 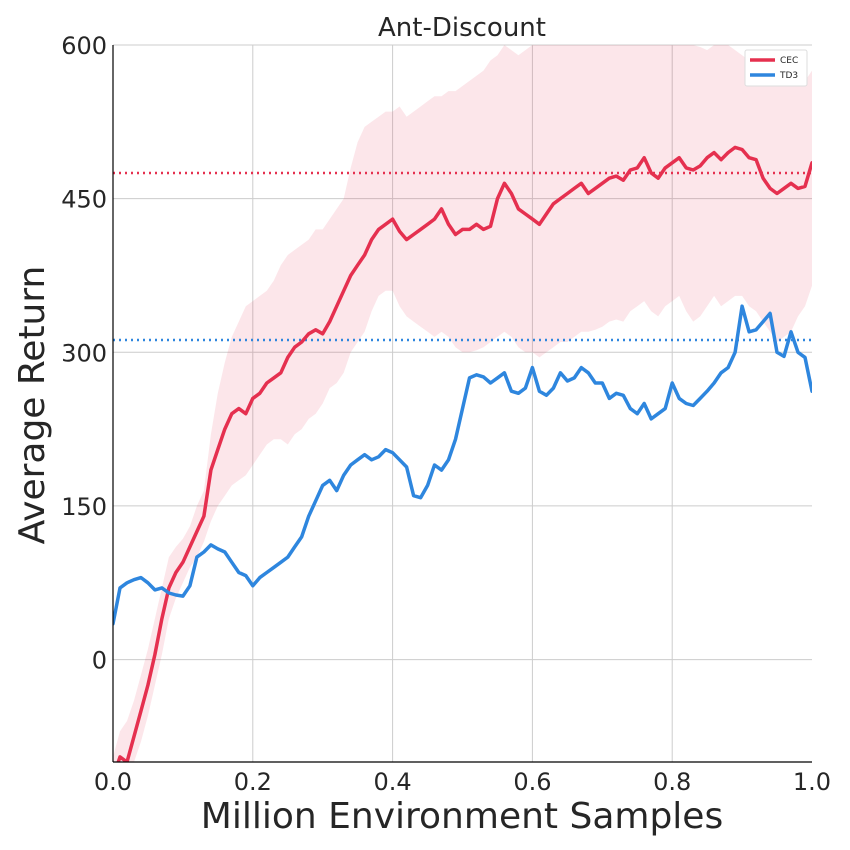 I want to click on y-tick-label: 0, so click(x=99, y=661).